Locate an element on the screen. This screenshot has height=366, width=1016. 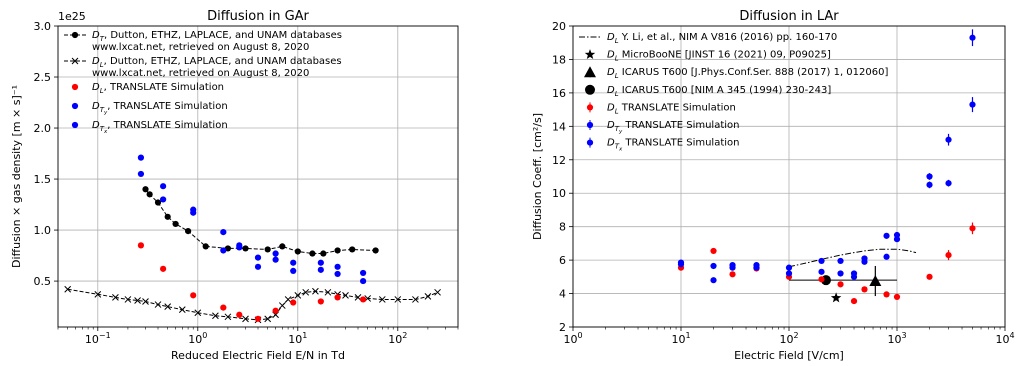
x-tick-label-1-3: 10³ is located at coordinates (896, 338).